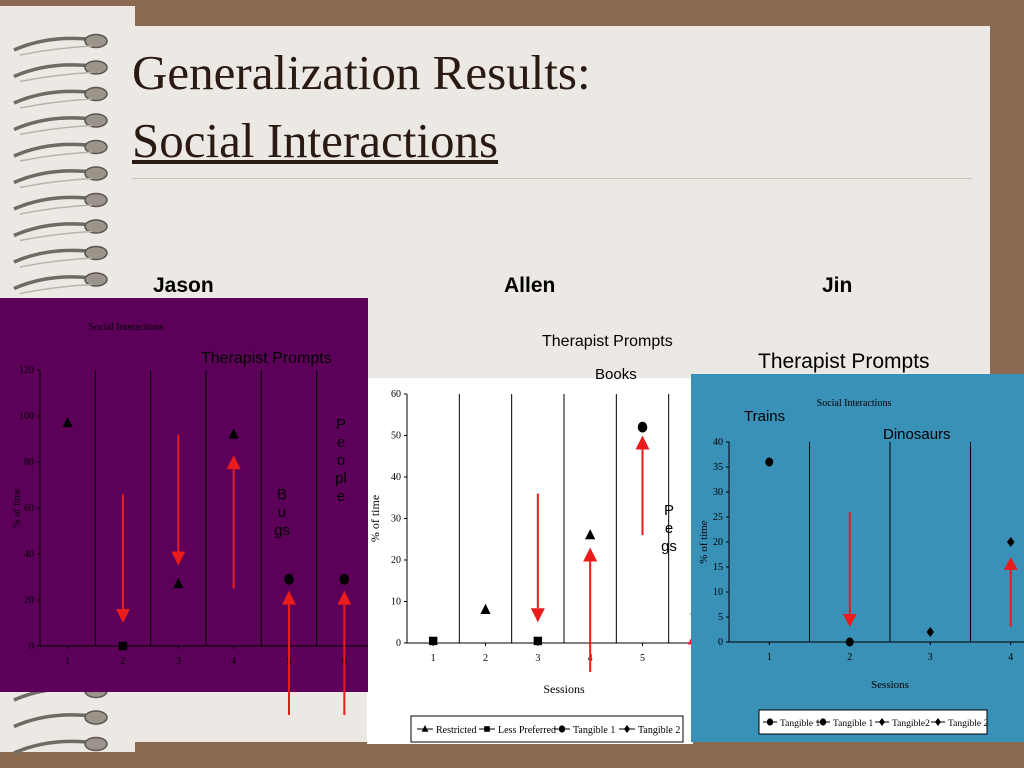  I want to click on annotation-therapist-prompts-jin: Therapist Prompts, so click(844, 361).